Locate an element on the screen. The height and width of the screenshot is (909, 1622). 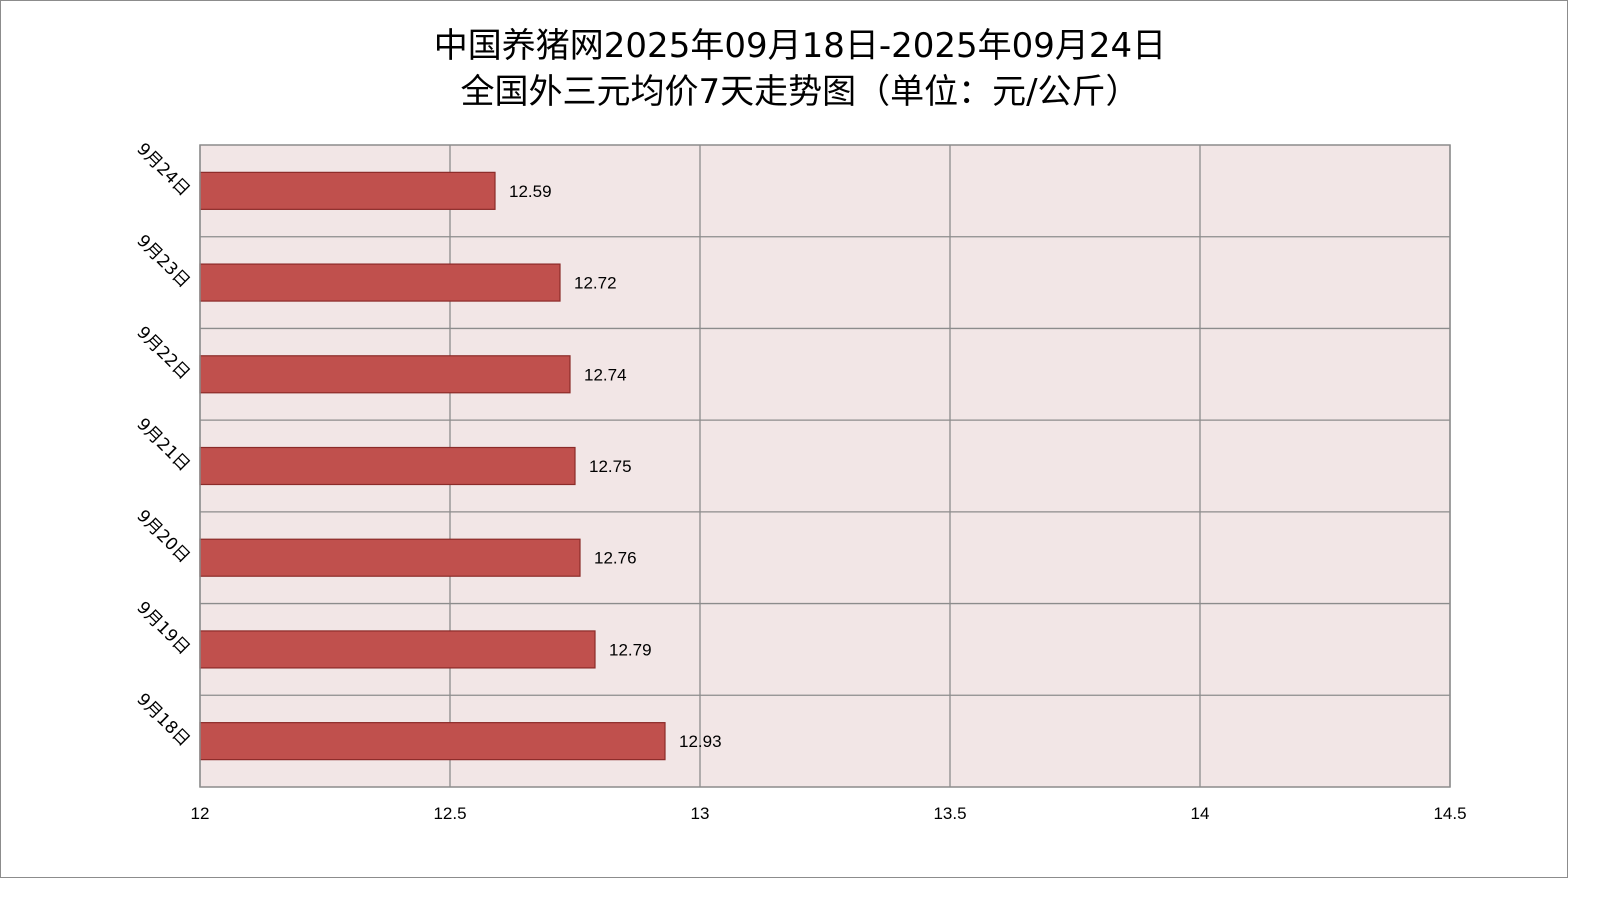
category-label: 9月20日 is located at coordinates (162, 536).